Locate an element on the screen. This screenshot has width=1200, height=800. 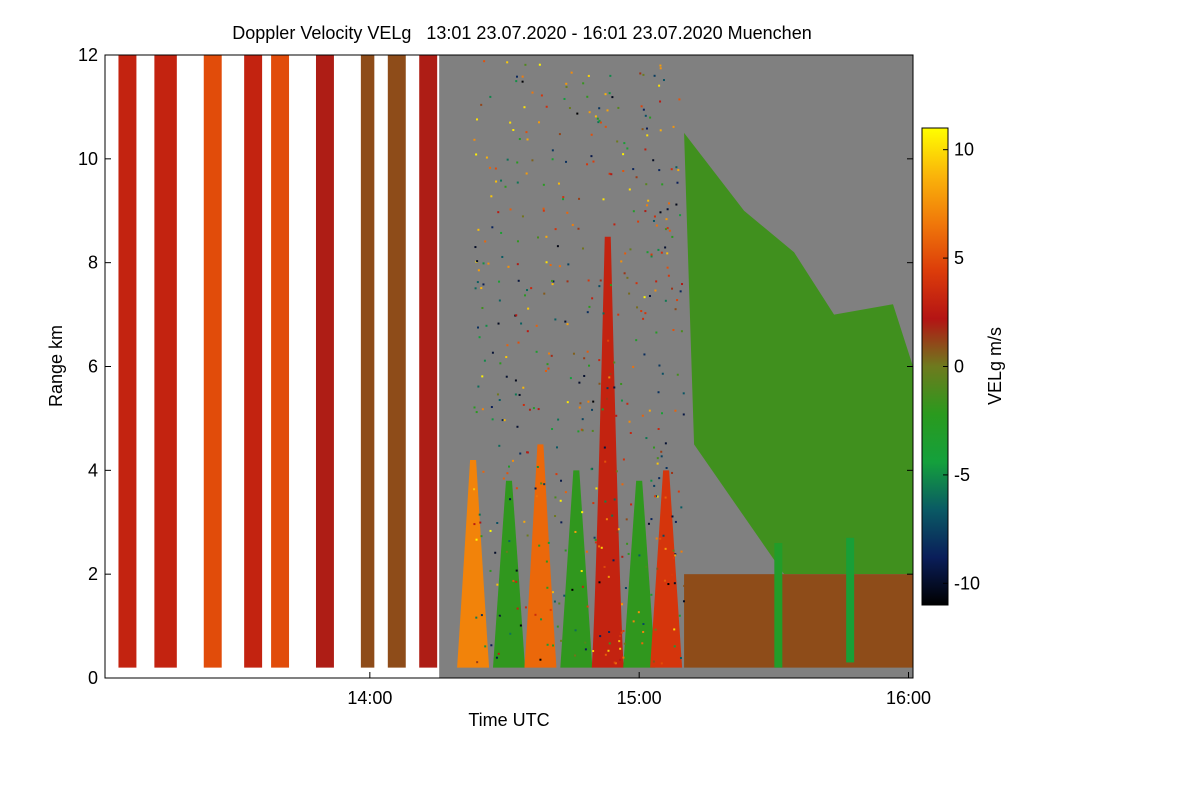
scan-segment is located at coordinates (367, 361).